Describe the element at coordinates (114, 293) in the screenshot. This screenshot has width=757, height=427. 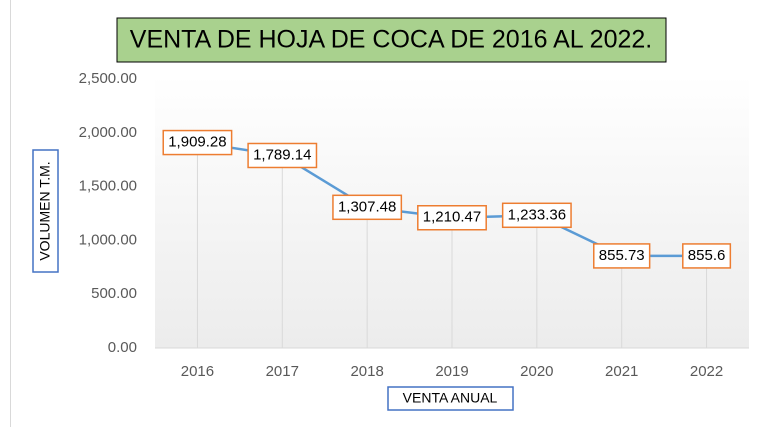
I see `y-tick-label: 500.00` at that location.